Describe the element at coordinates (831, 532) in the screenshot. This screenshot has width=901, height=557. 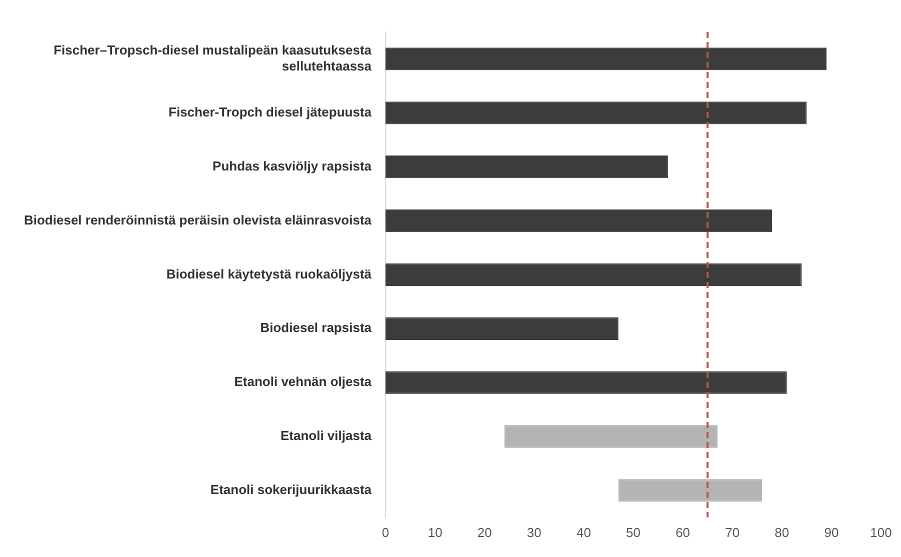
I see `x-tick-label: 90` at that location.